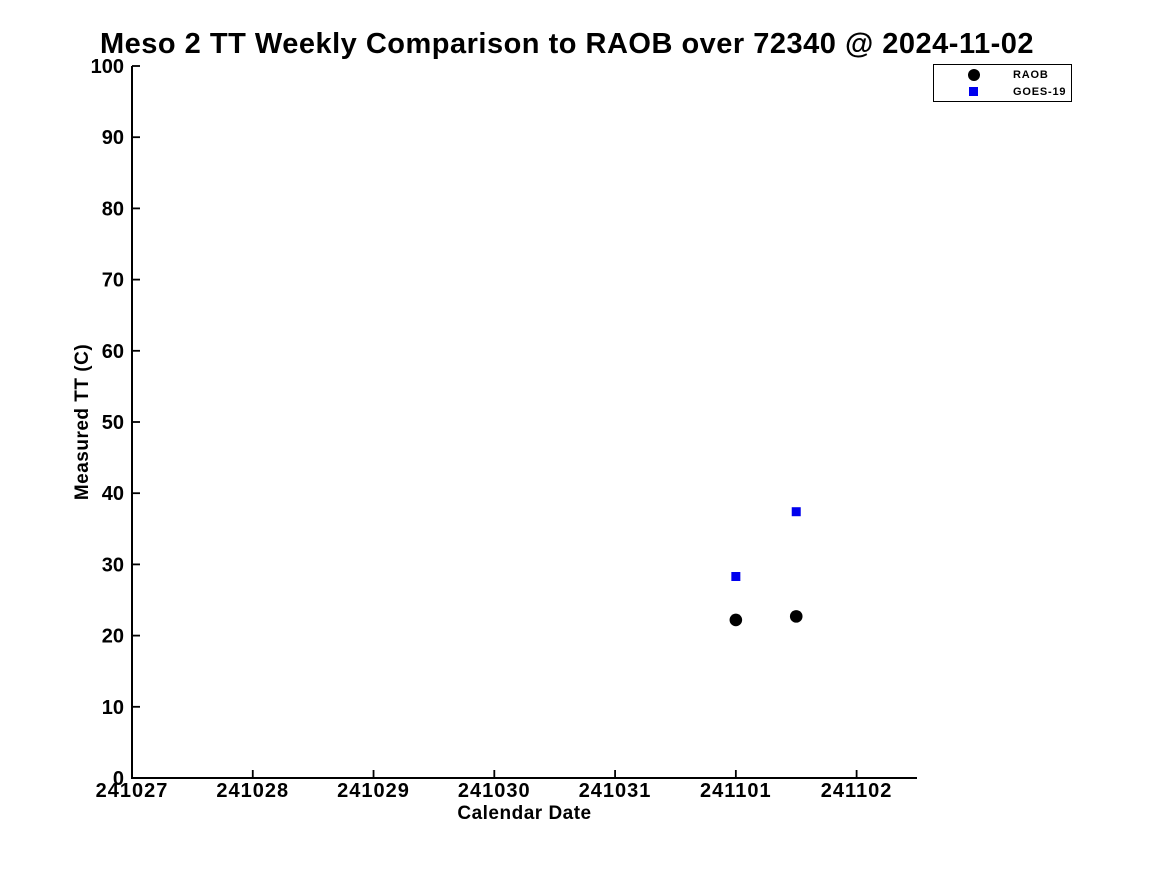  I want to click on y-tick-label: 50, so click(113, 423).